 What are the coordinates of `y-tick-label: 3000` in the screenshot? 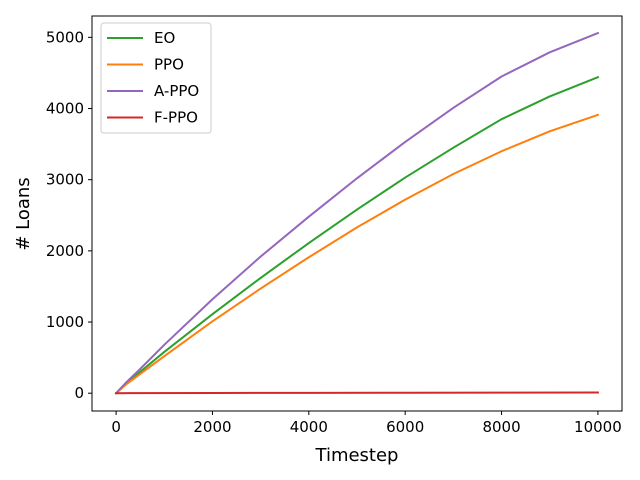 It's located at (65, 180).